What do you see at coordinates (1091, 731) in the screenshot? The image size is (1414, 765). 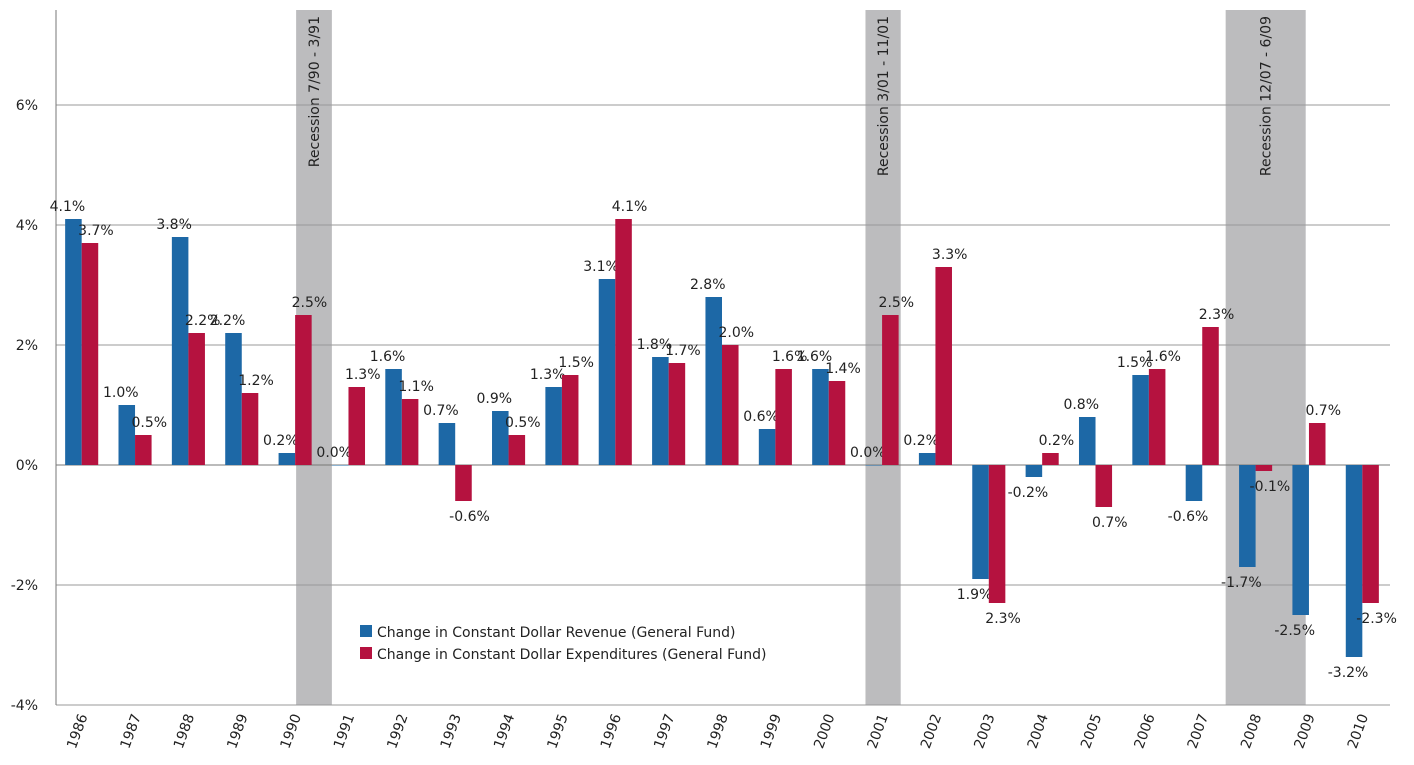 I see `x-tick-label: 2005` at bounding box center [1091, 731].